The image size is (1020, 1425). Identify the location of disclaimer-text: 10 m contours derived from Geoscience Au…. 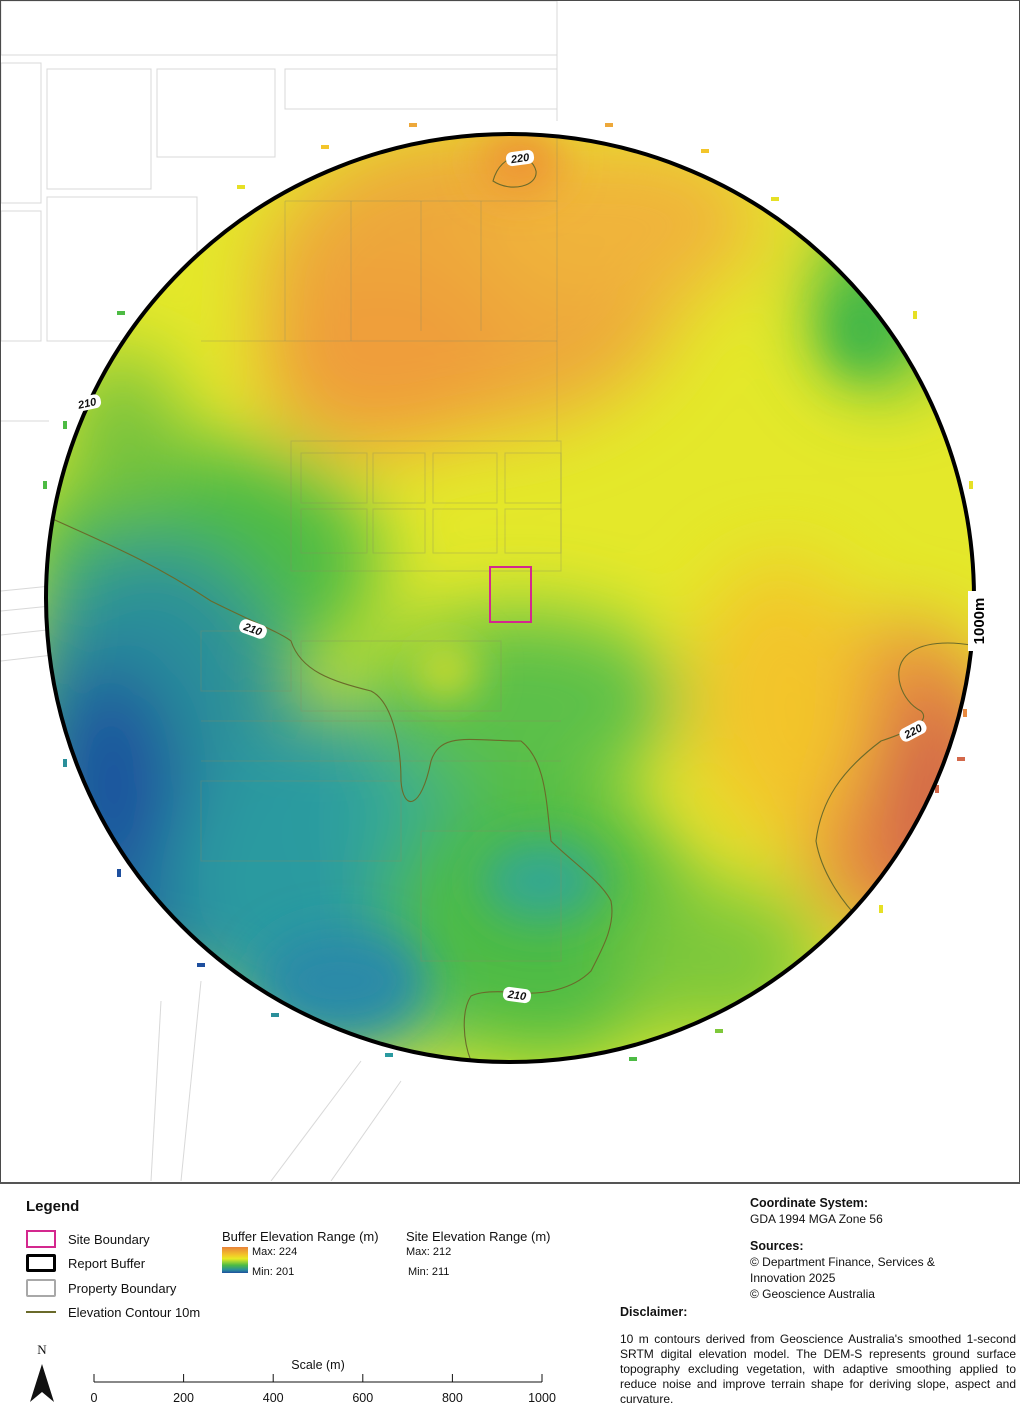
(818, 1369).